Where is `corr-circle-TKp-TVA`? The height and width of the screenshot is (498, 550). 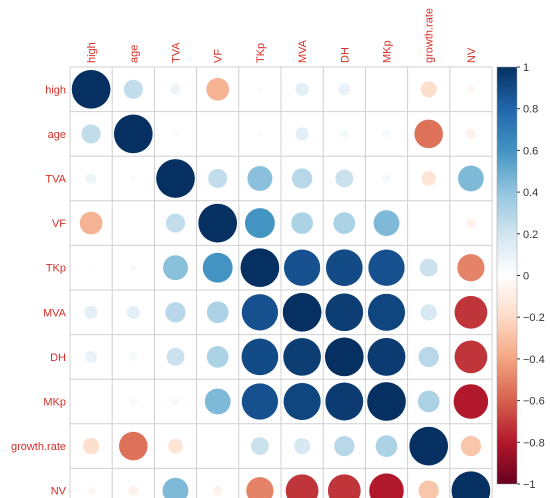 corr-circle-TKp-TVA is located at coordinates (175, 267).